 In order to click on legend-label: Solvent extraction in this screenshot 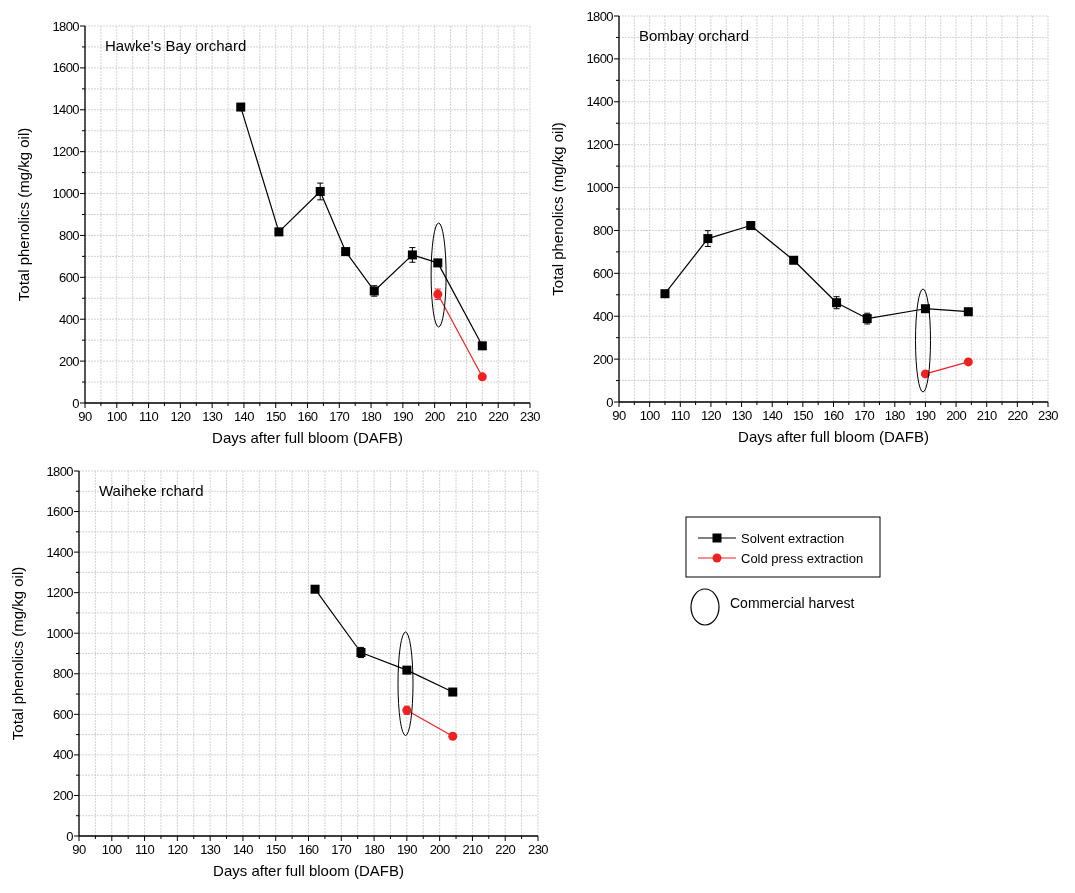, I will do `click(793, 538)`.